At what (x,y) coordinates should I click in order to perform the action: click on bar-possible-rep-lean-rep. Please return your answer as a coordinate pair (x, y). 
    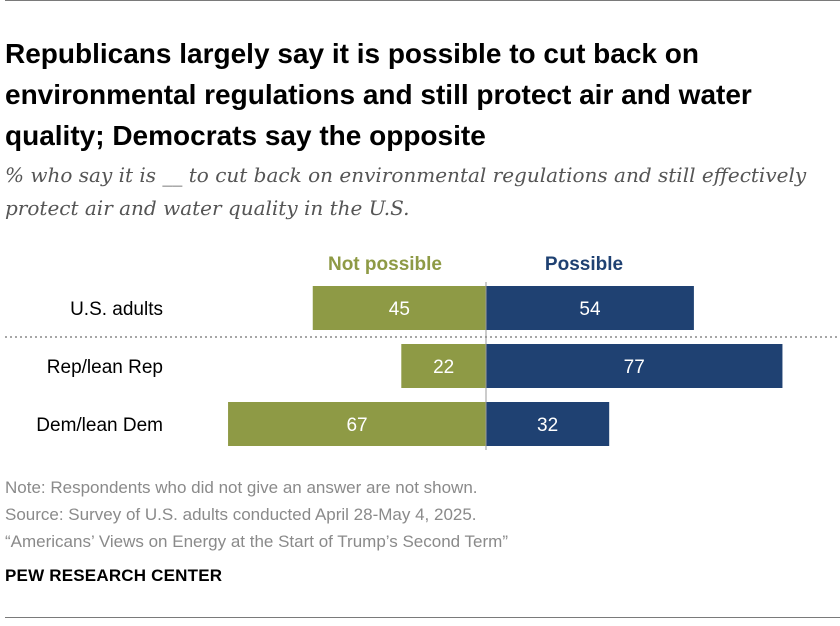
    Looking at the image, I should click on (634, 366).